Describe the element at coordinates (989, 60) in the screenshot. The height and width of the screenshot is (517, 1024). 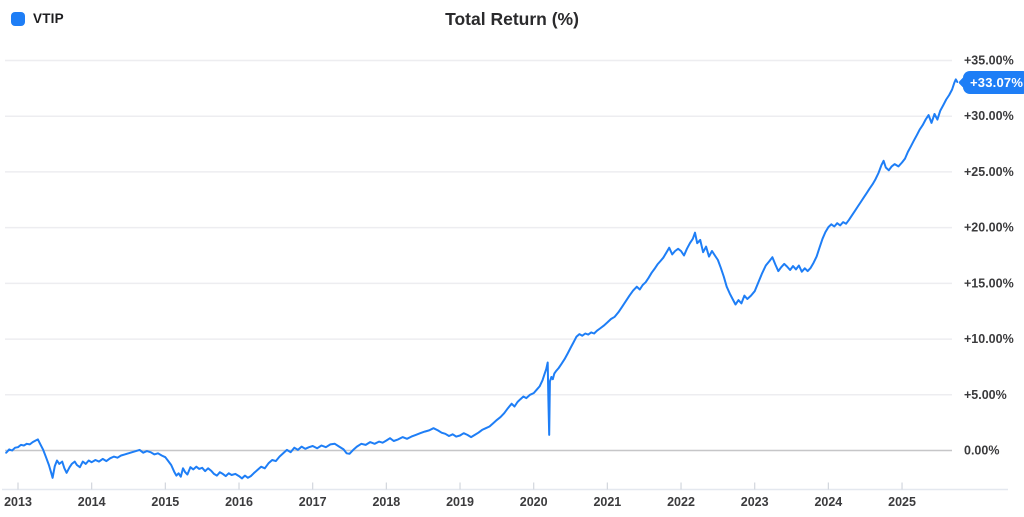
I see `y-axis-label: +35.00%` at that location.